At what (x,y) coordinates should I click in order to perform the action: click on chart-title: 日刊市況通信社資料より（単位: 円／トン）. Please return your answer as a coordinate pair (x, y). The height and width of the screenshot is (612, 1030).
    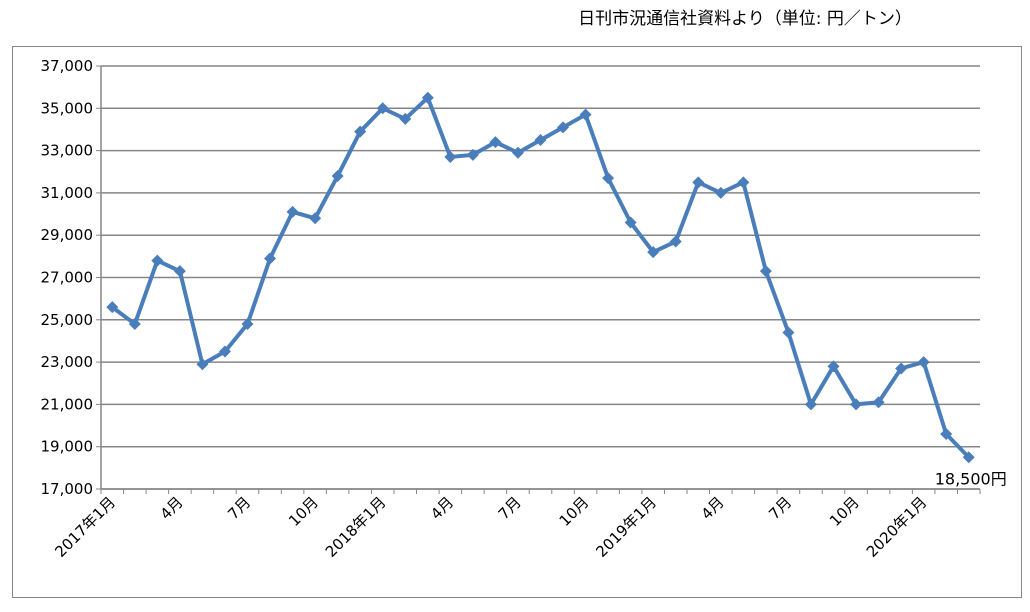
    Looking at the image, I should click on (745, 19).